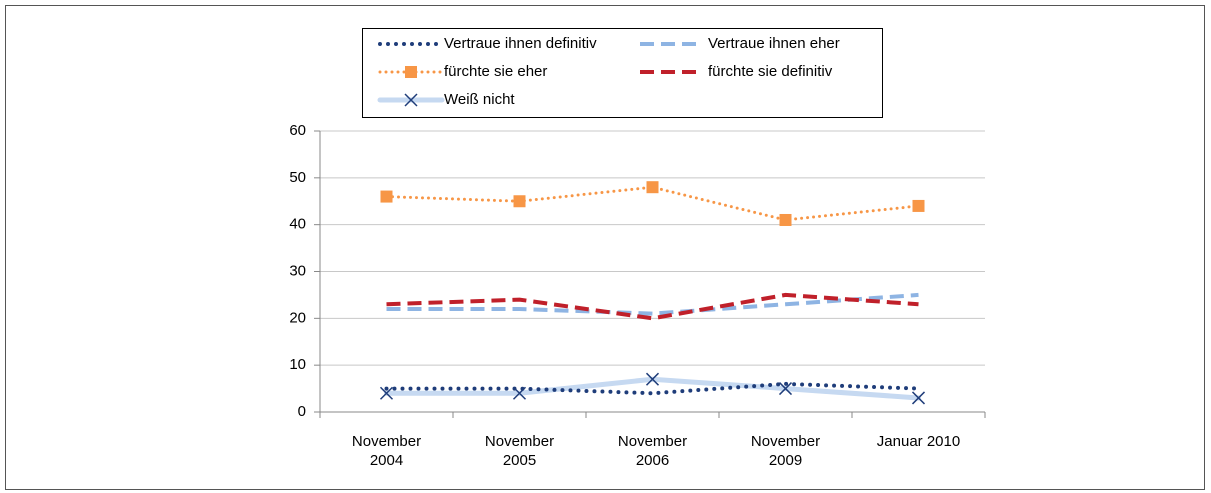 The image size is (1211, 493). What do you see at coordinates (652, 451) in the screenshot?
I see `x-tick-label: November 2006` at bounding box center [652, 451].